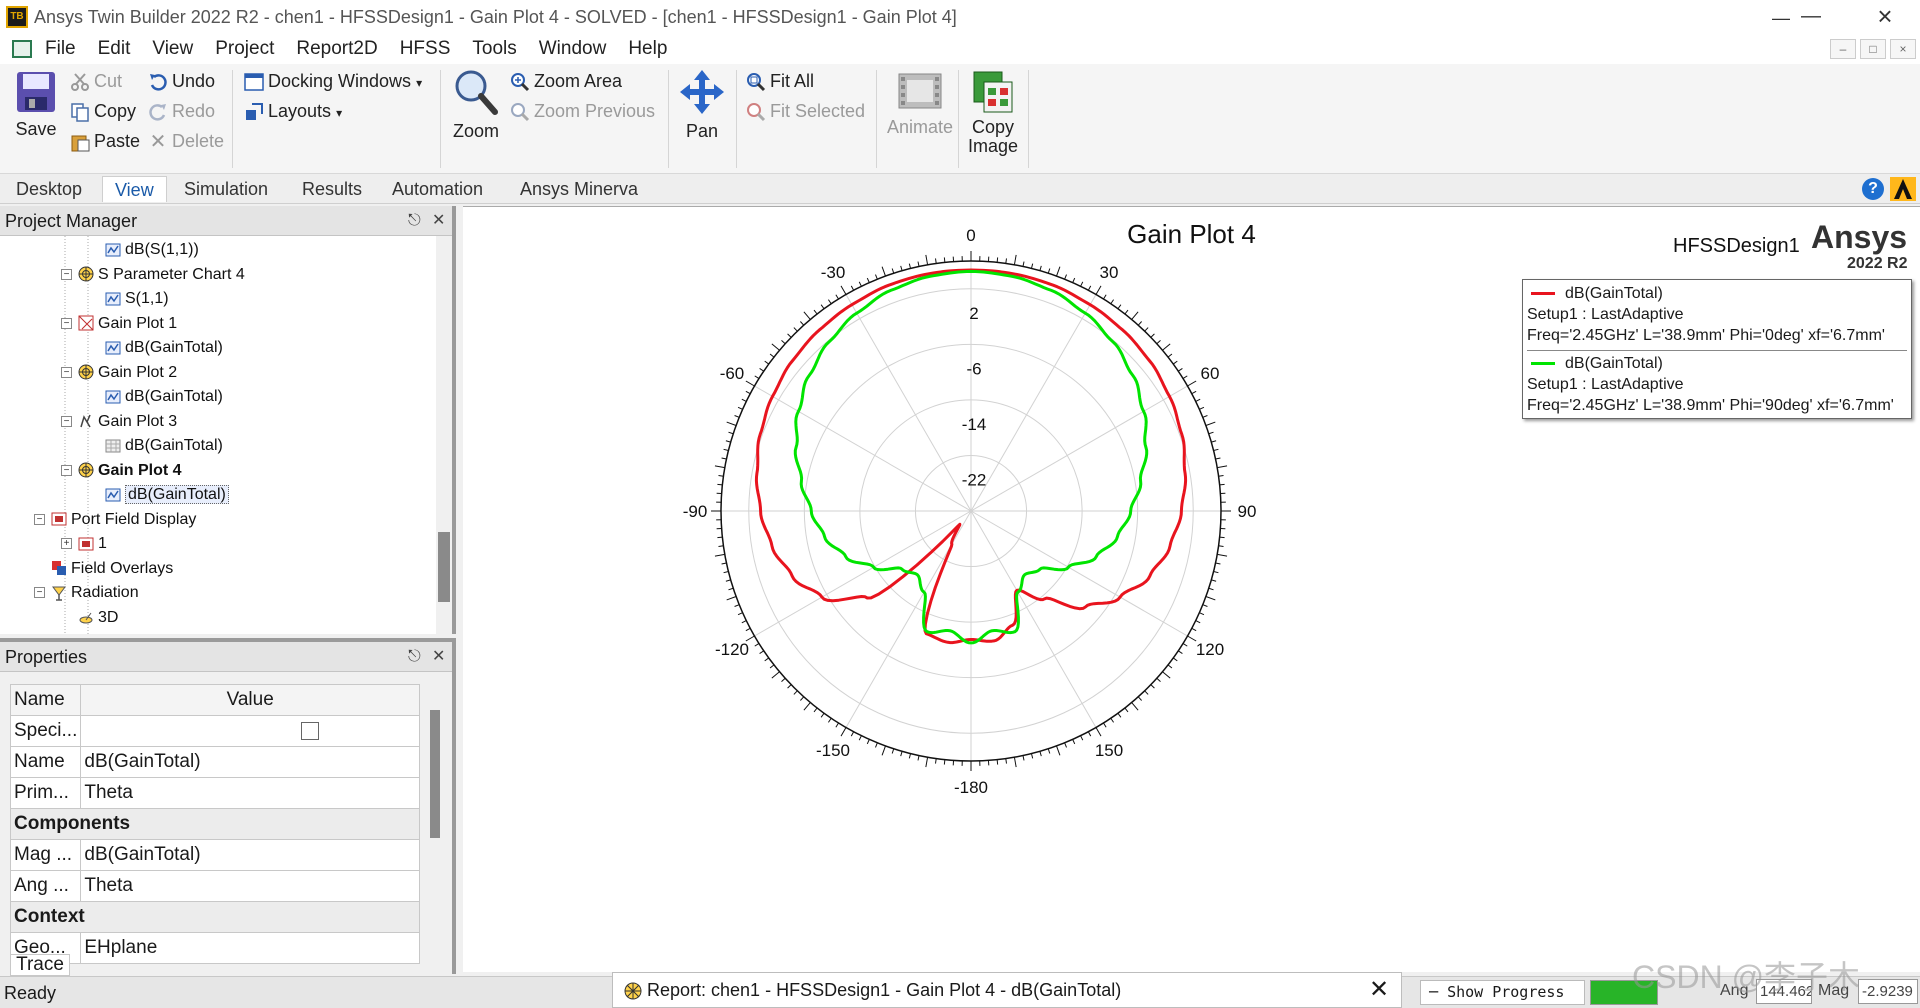 Image resolution: width=1920 pixels, height=1008 pixels. What do you see at coordinates (1502, 992) in the screenshot?
I see `show-progress-button: ─ Show Progress` at bounding box center [1502, 992].